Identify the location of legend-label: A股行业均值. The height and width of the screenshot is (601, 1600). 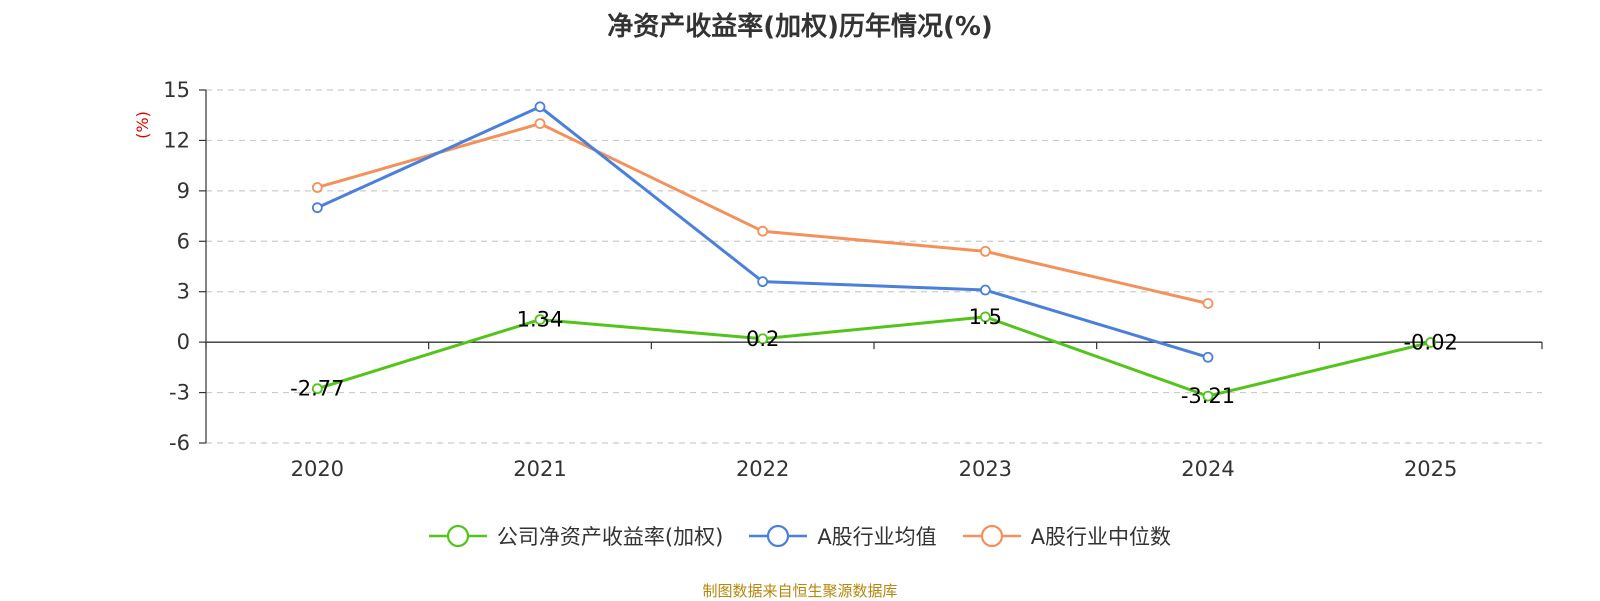
(876, 536).